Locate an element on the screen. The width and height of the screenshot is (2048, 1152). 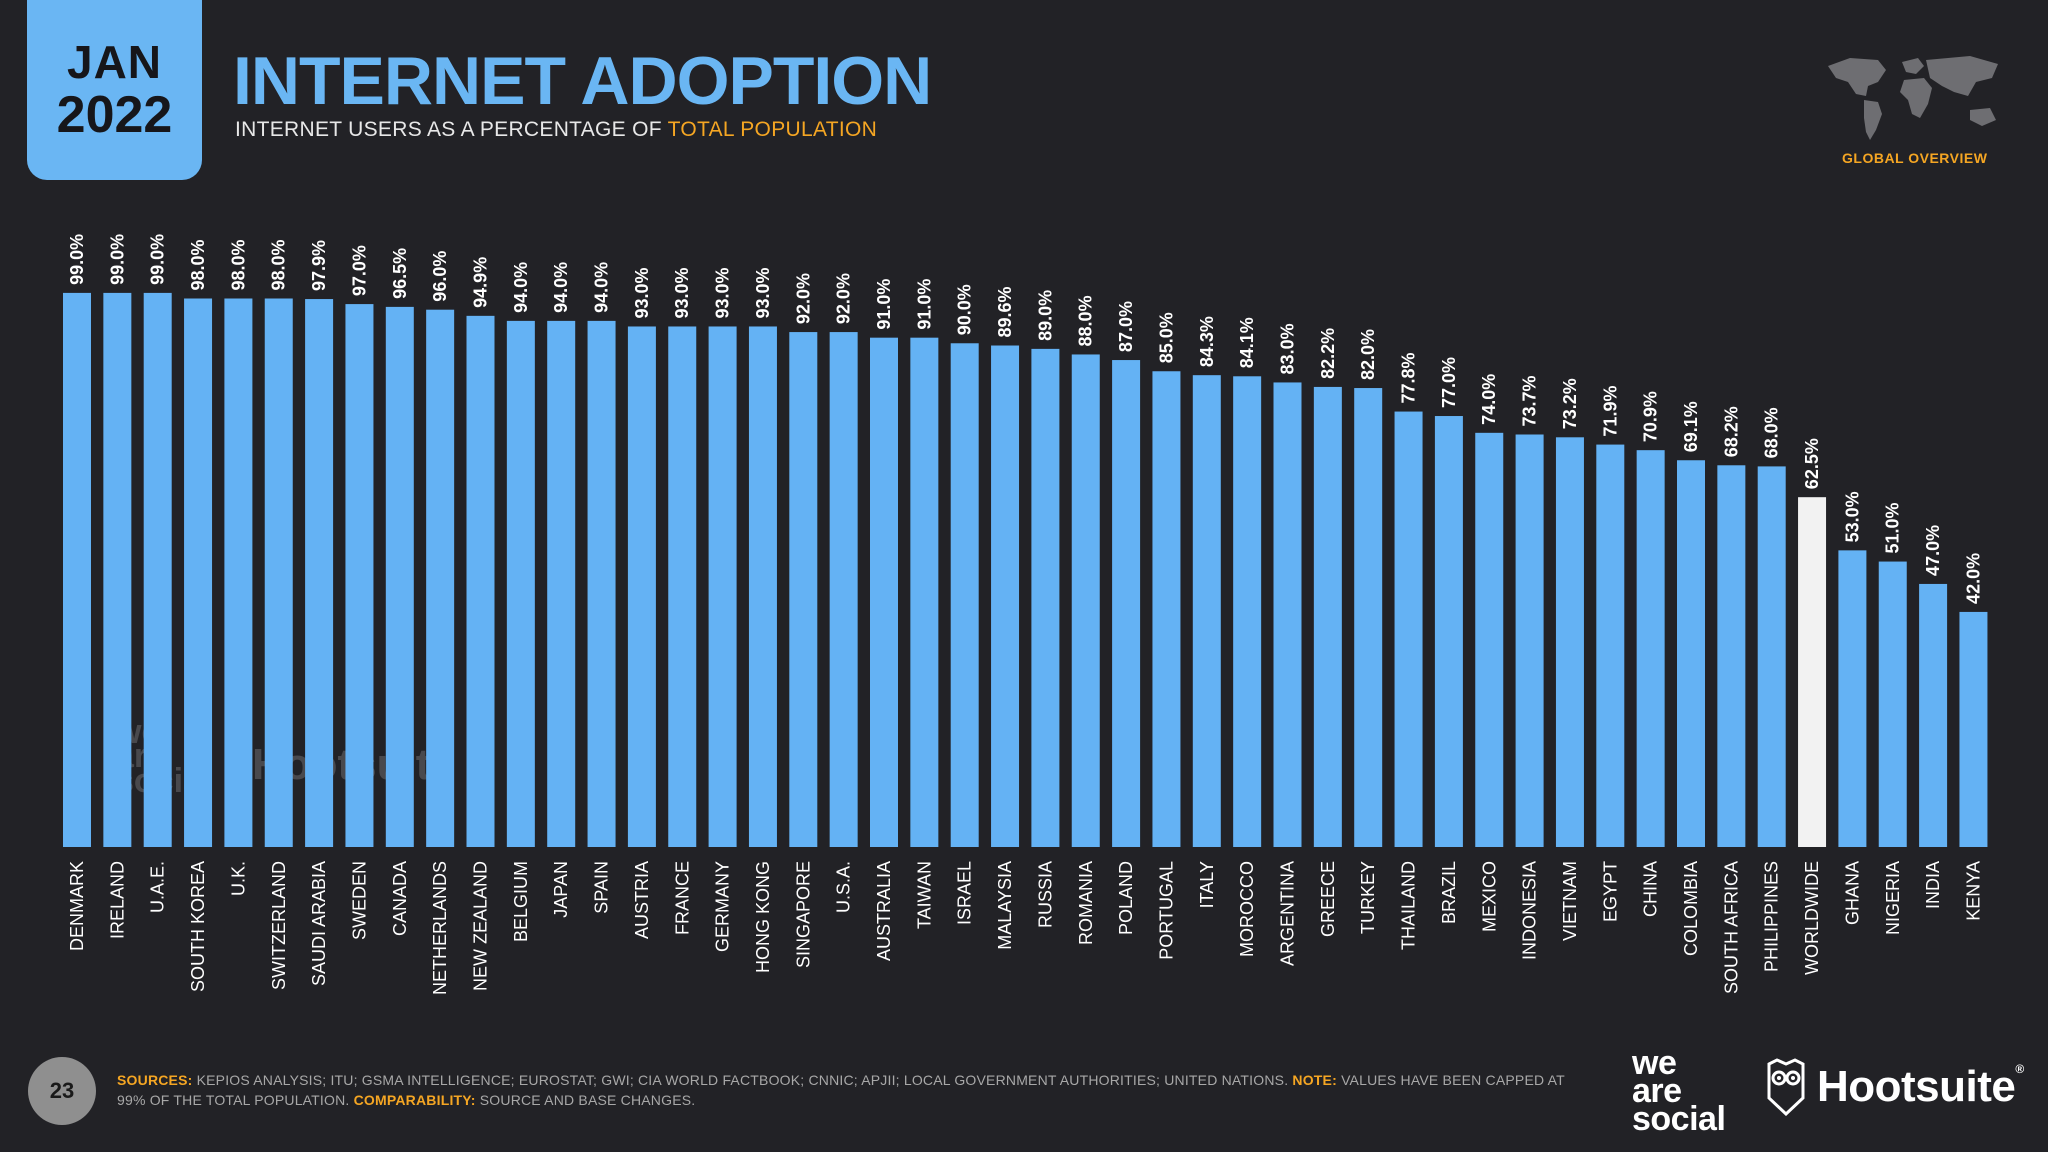
logo-was-line-3: social is located at coordinates (1679, 1118).